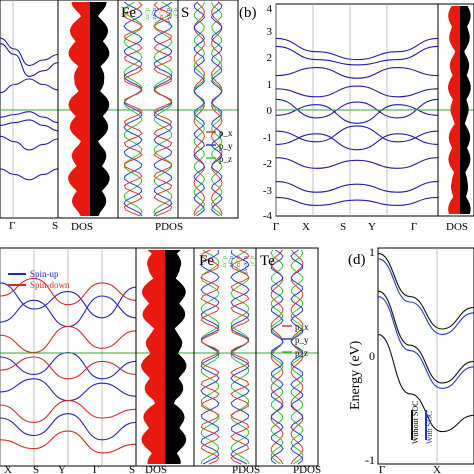  What do you see at coordinates (307, 469) in the screenshot?
I see `panel-c-pdos-te-label: PDOS` at bounding box center [307, 469].